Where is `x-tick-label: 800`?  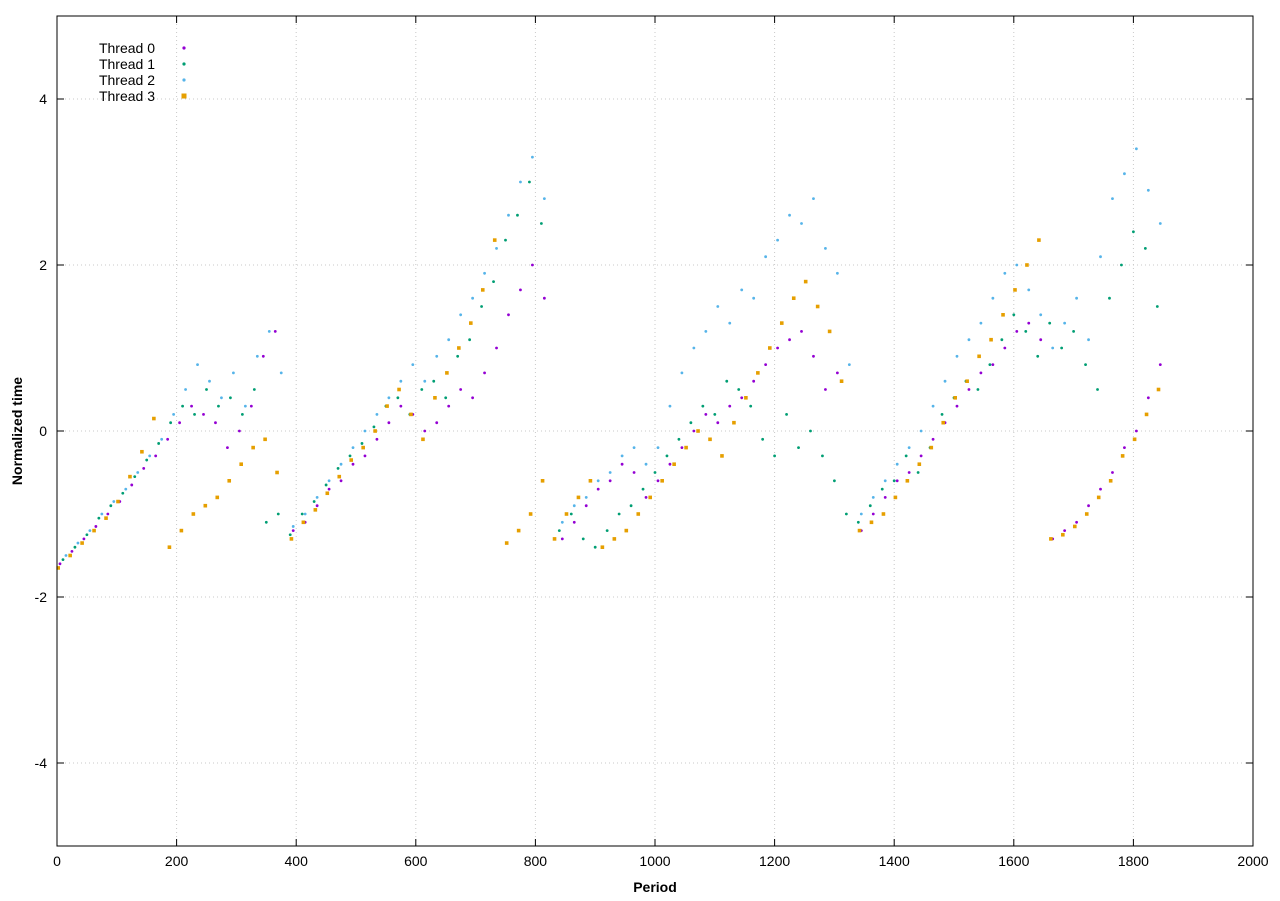 x-tick-label: 800 is located at coordinates (536, 861).